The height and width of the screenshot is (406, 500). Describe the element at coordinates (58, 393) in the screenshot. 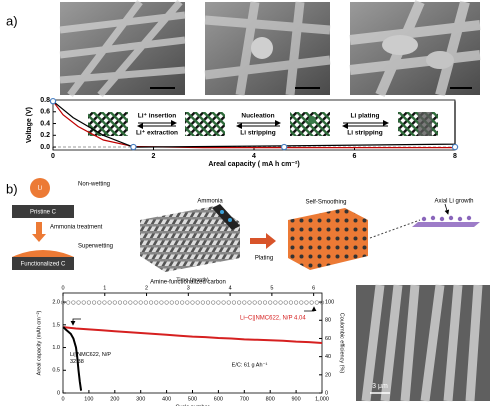

I see `y-tick-label: 0` at that location.